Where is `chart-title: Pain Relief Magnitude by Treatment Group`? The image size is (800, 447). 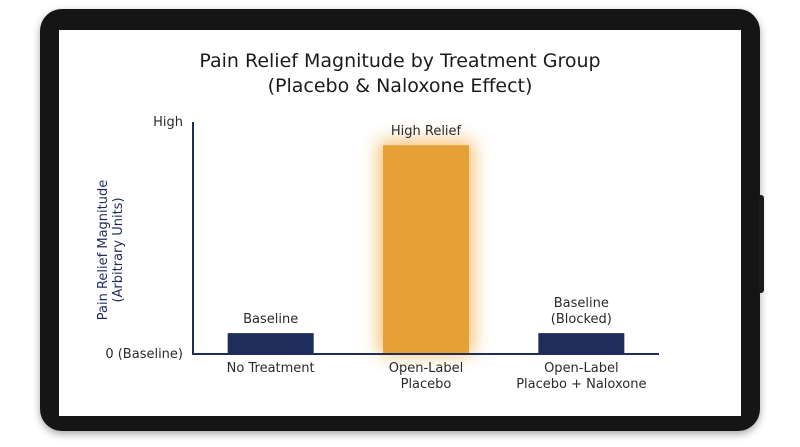 chart-title: Pain Relief Magnitude by Treatment Group is located at coordinates (399, 61).